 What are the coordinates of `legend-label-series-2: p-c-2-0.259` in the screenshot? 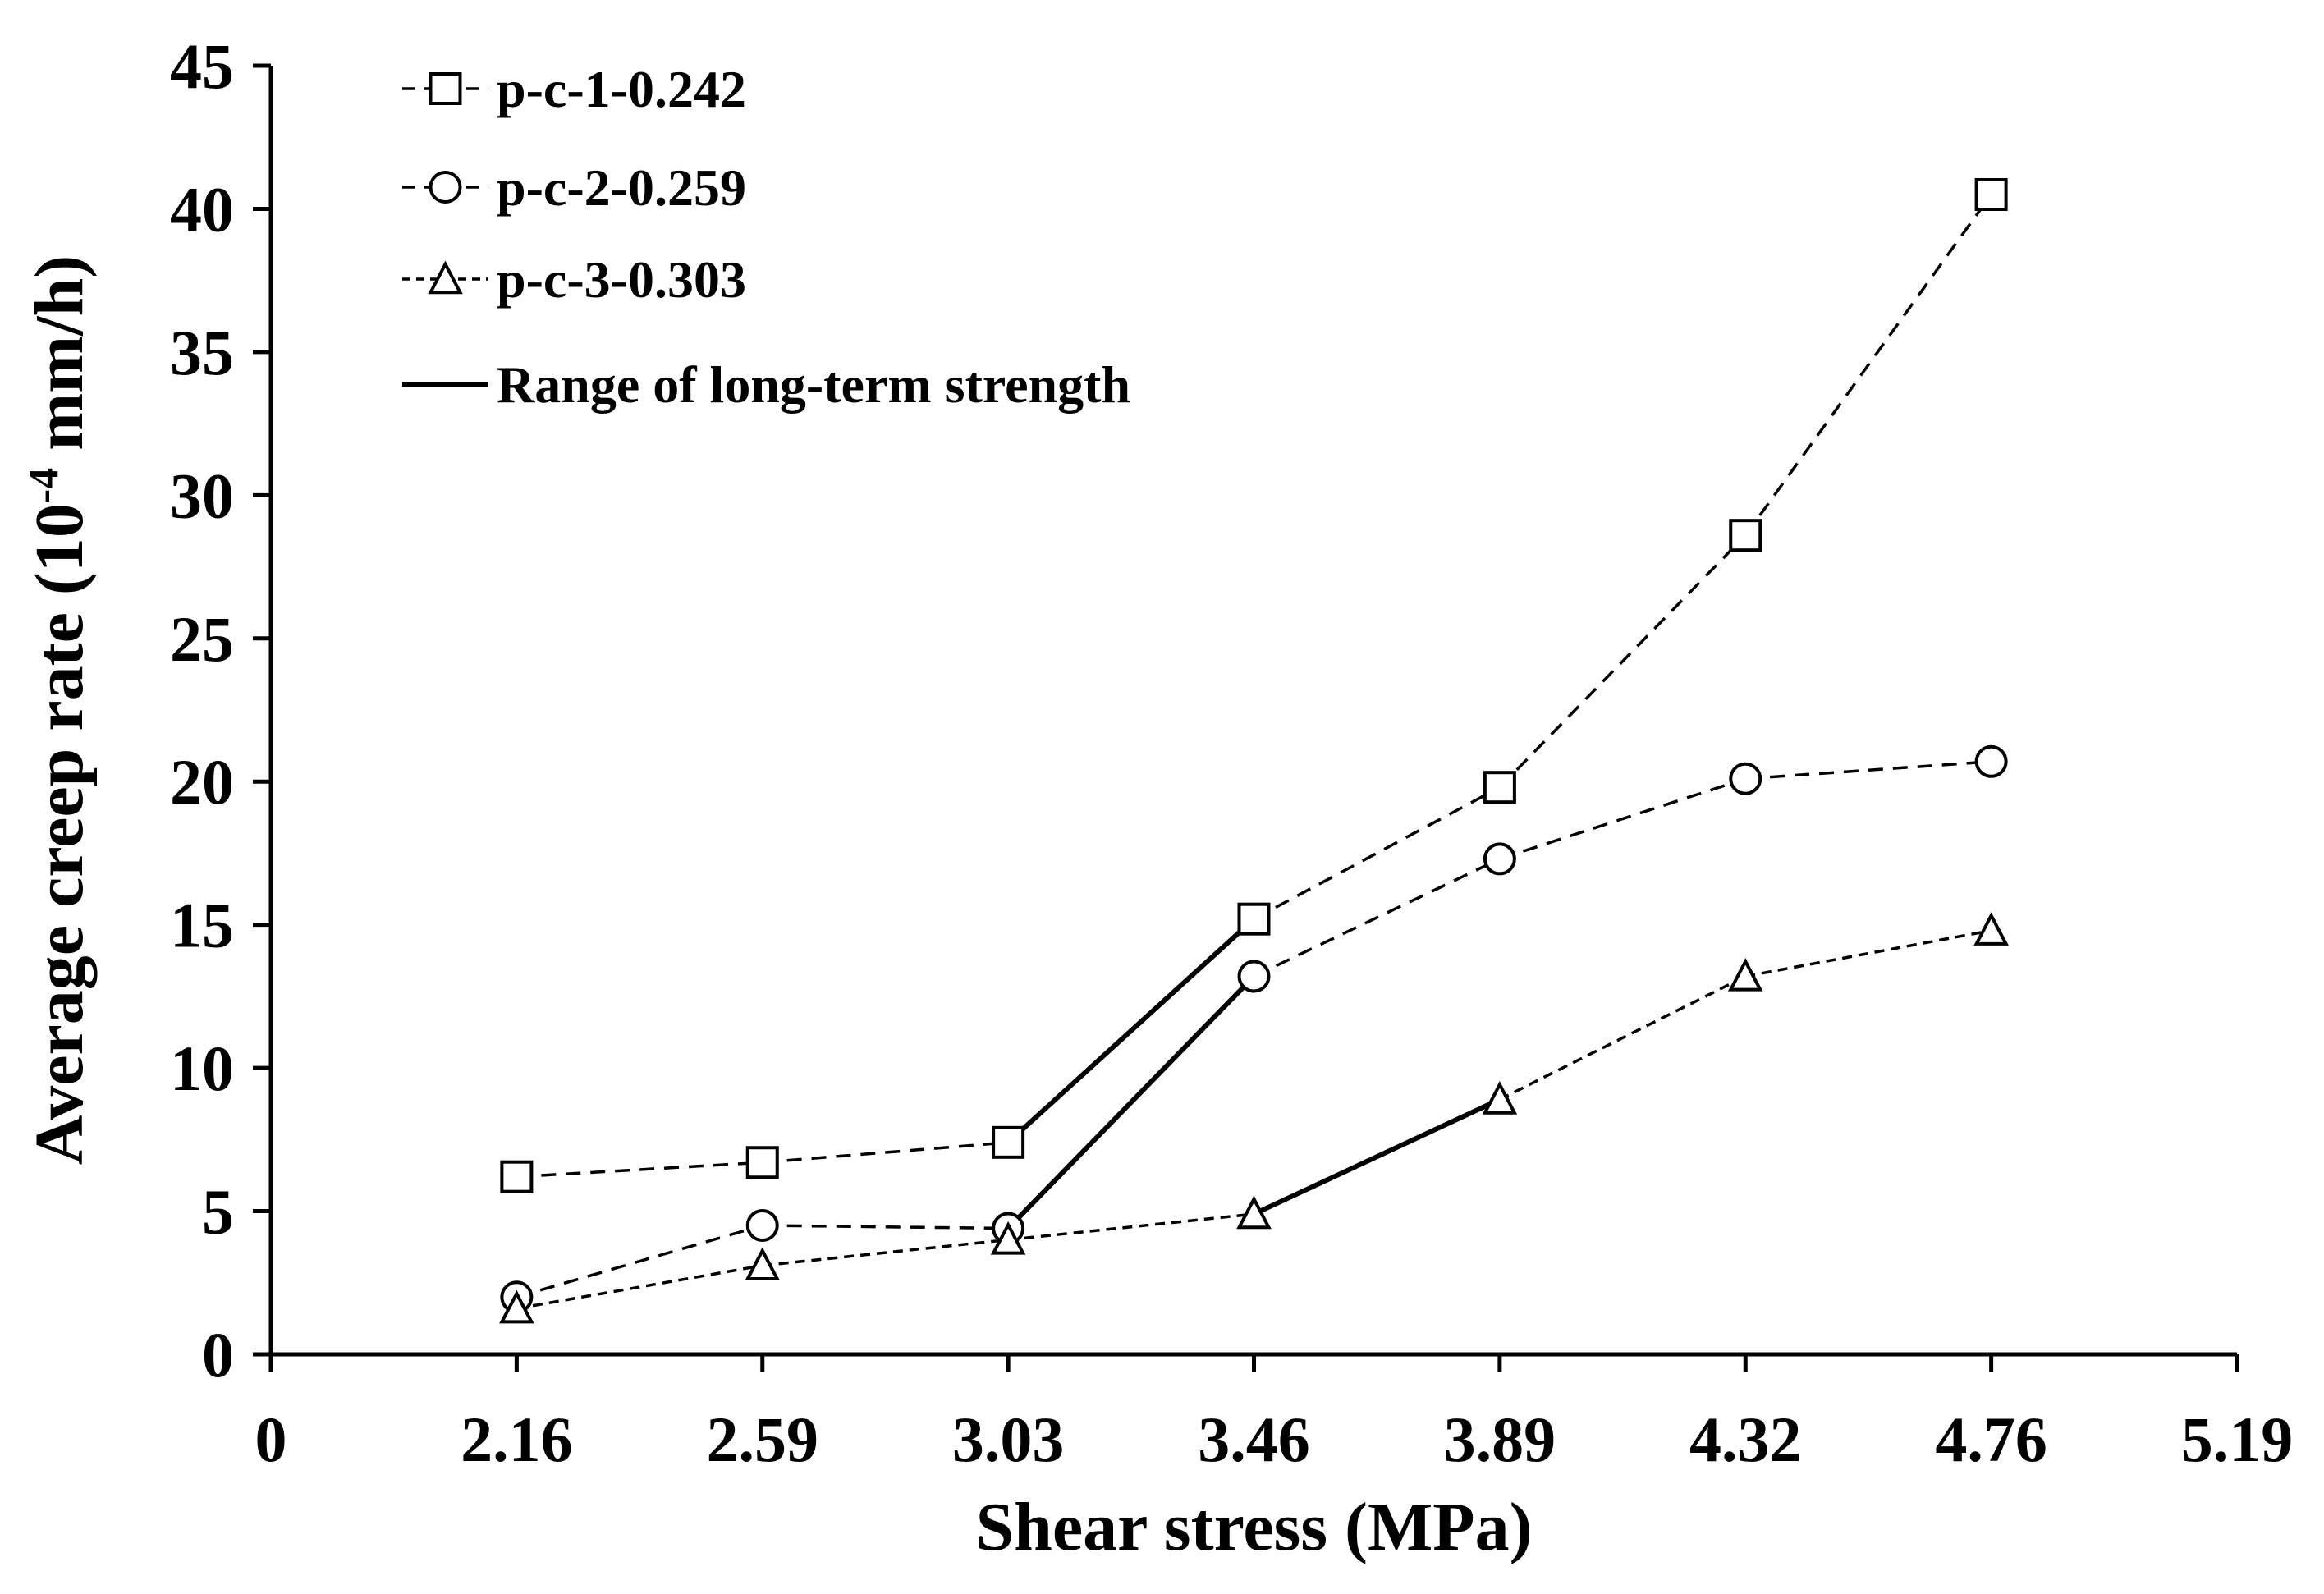 It's located at (621, 188).